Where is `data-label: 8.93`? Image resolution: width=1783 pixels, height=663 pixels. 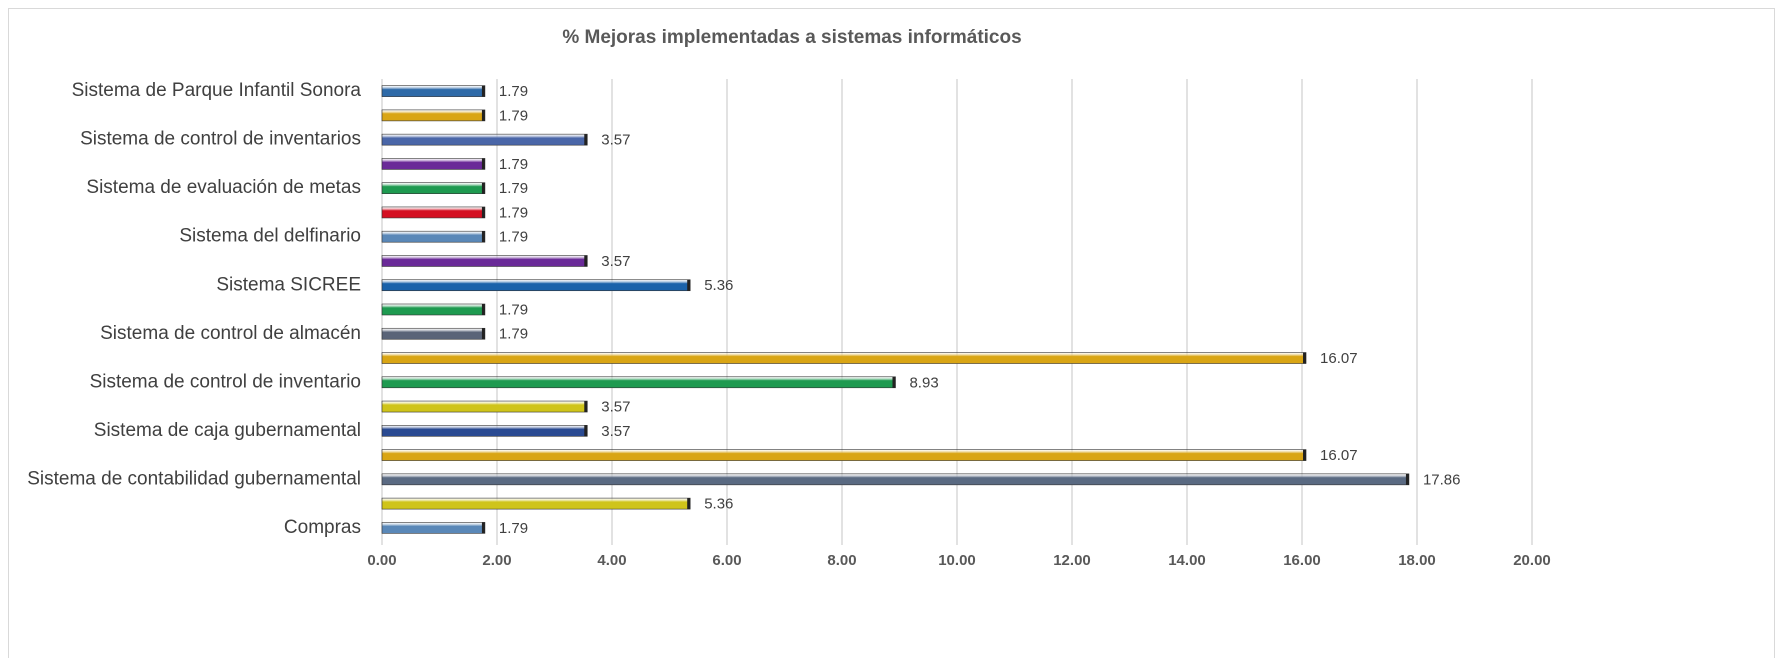 data-label: 8.93 is located at coordinates (923, 382).